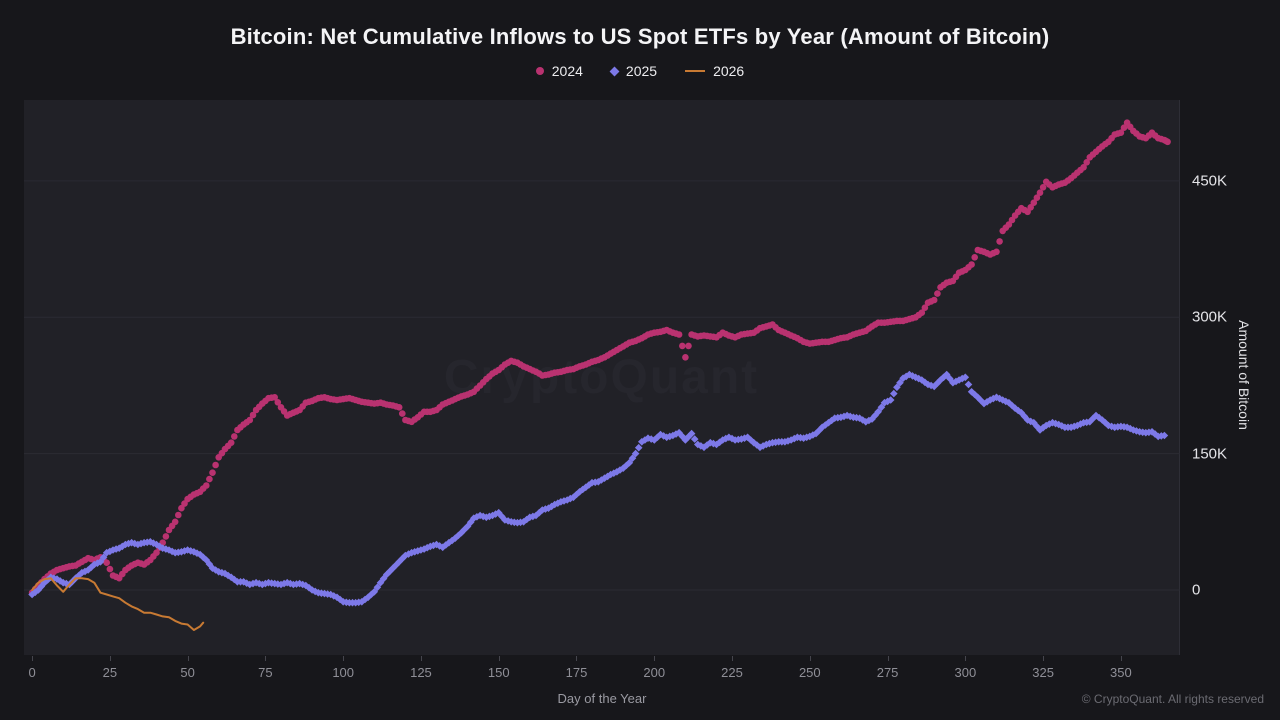 This screenshot has width=1280, height=720. What do you see at coordinates (576, 672) in the screenshot?
I see `x-tick-label: 175` at bounding box center [576, 672].